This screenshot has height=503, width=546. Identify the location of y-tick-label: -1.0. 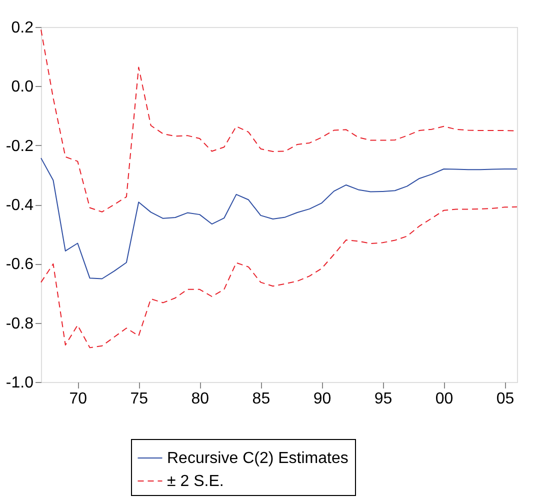
(20, 383).